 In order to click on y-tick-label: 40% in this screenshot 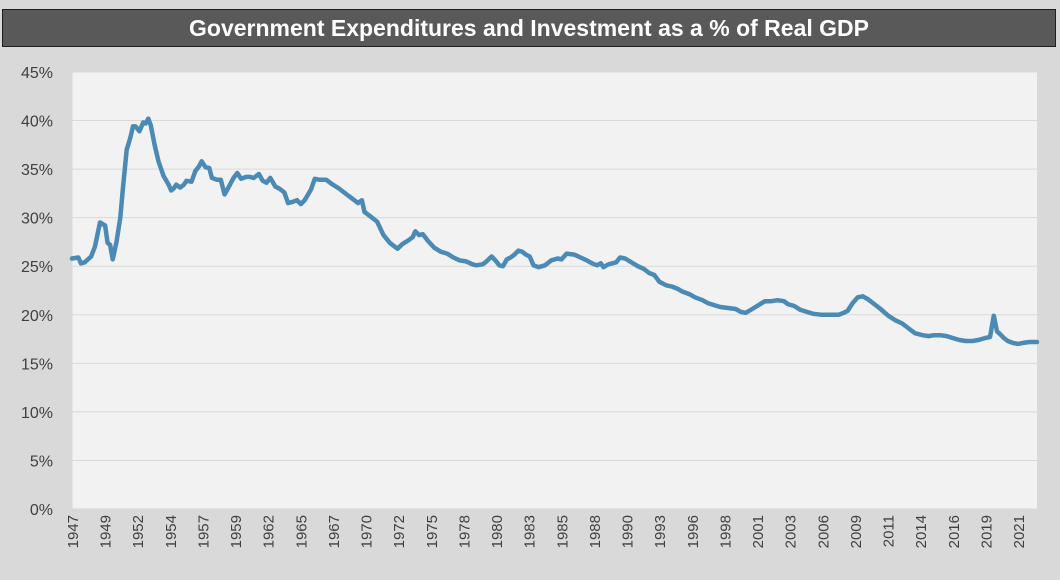, I will do `click(37, 122)`.